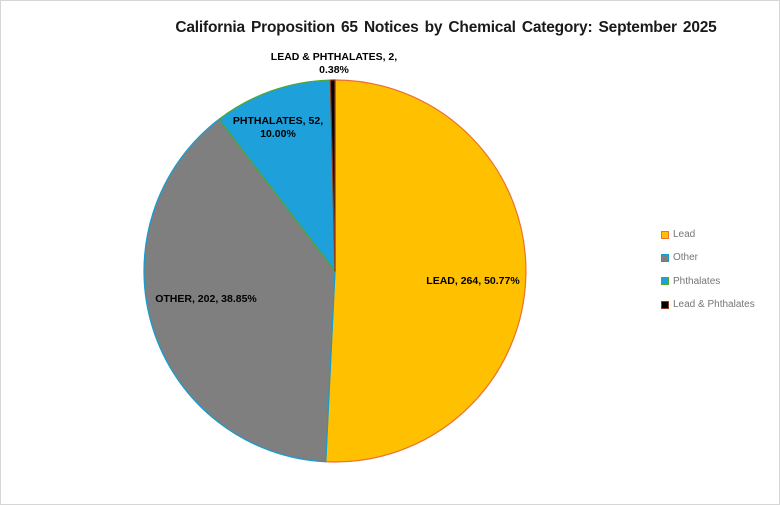 Image resolution: width=780 pixels, height=505 pixels. What do you see at coordinates (697, 281) in the screenshot?
I see `legend-label-phthalates: Phthalates` at bounding box center [697, 281].